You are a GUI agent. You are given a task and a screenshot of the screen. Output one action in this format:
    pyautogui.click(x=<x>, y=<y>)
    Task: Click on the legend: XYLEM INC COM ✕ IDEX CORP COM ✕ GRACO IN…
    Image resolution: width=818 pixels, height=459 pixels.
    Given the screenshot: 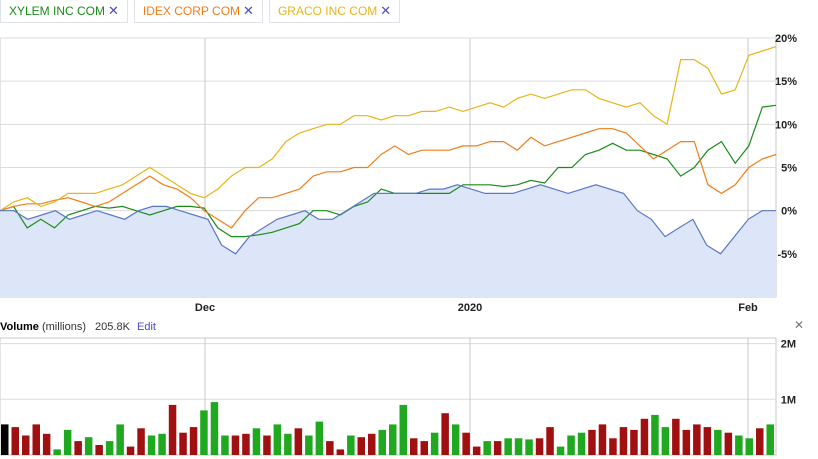 What is the action you would take?
    pyautogui.click(x=203, y=12)
    